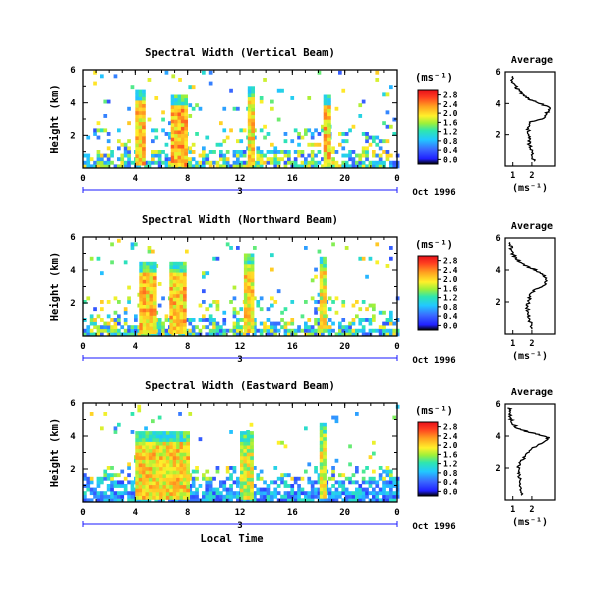 The image size is (610, 598). I want to click on colorbar, so click(428, 127).